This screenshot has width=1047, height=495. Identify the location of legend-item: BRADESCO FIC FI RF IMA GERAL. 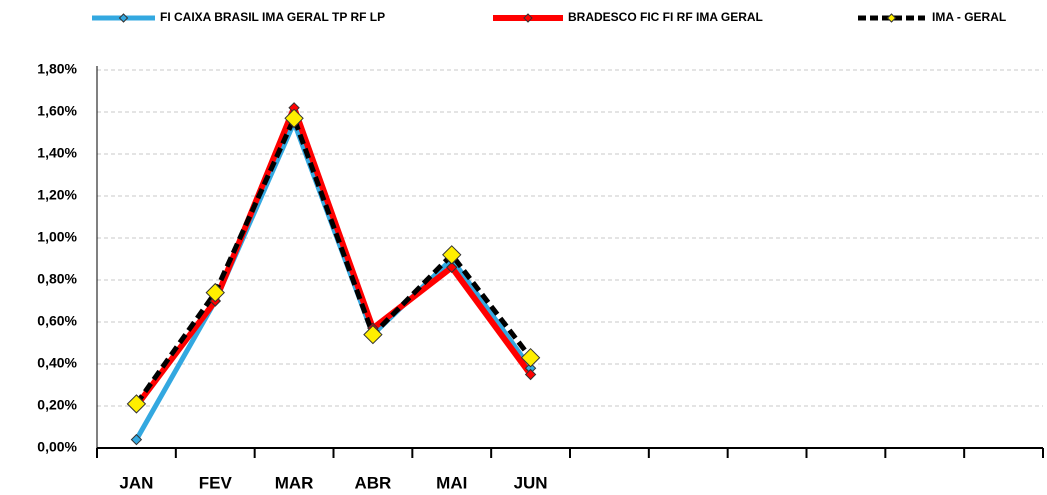
(628, 17).